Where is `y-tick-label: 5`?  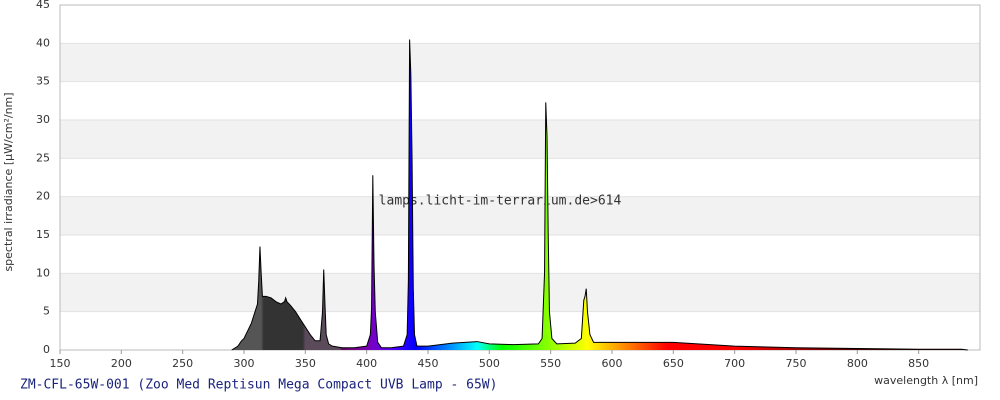
y-tick-label: 5 is located at coordinates (46, 311).